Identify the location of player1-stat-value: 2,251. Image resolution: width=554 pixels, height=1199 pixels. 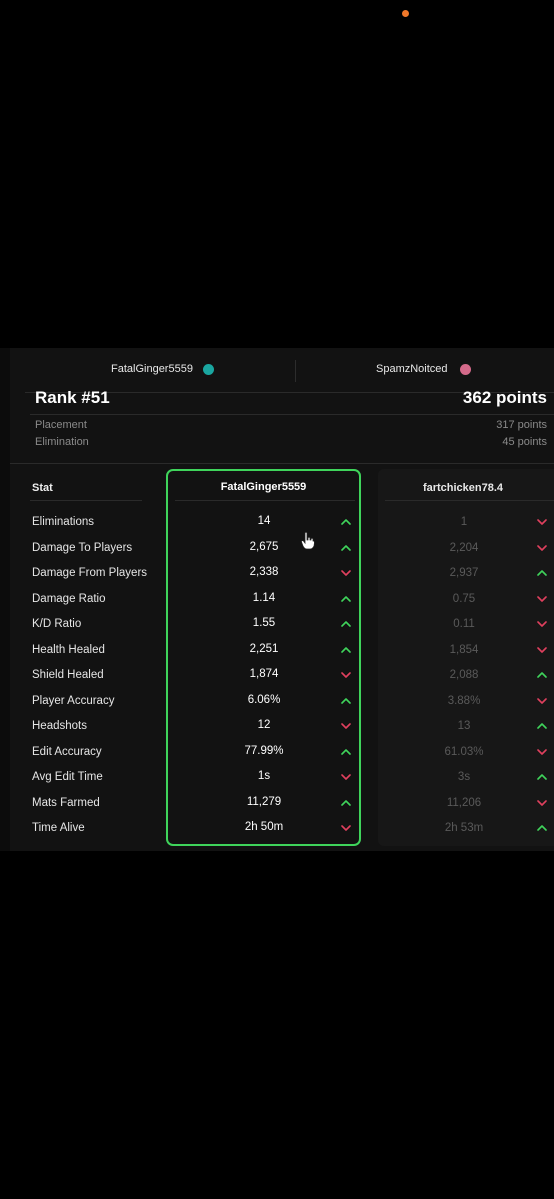
(264, 649).